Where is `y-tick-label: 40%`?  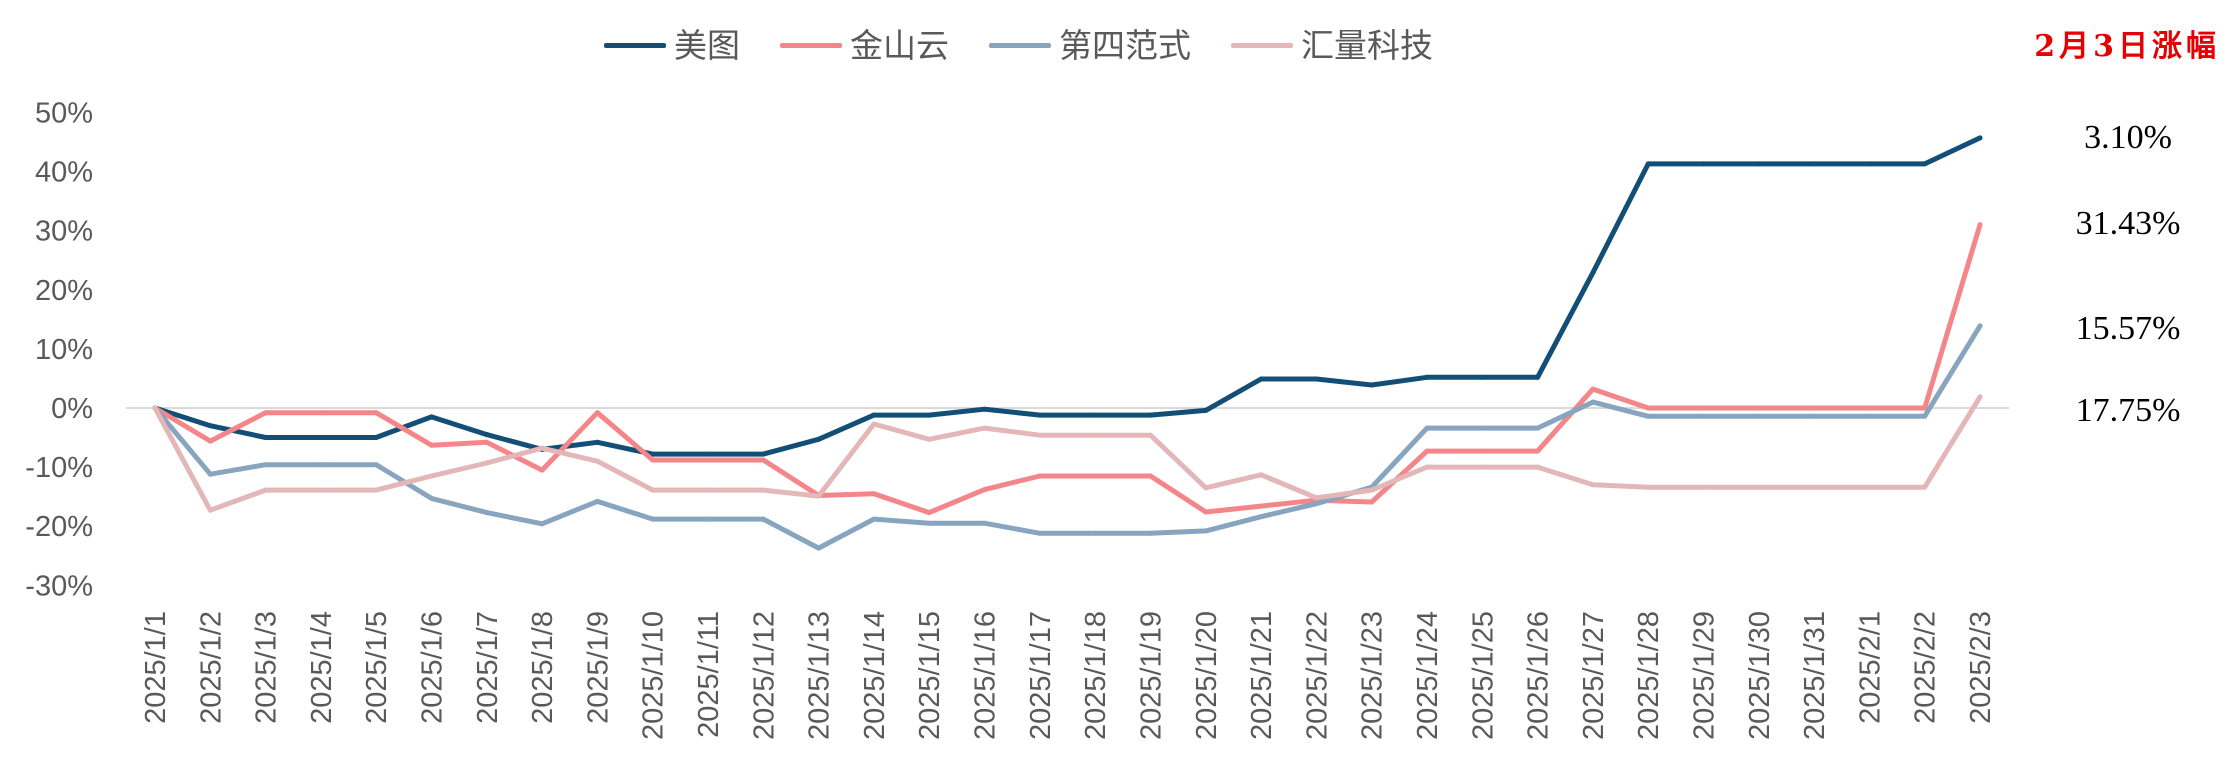
y-tick-label: 40% is located at coordinates (64, 173).